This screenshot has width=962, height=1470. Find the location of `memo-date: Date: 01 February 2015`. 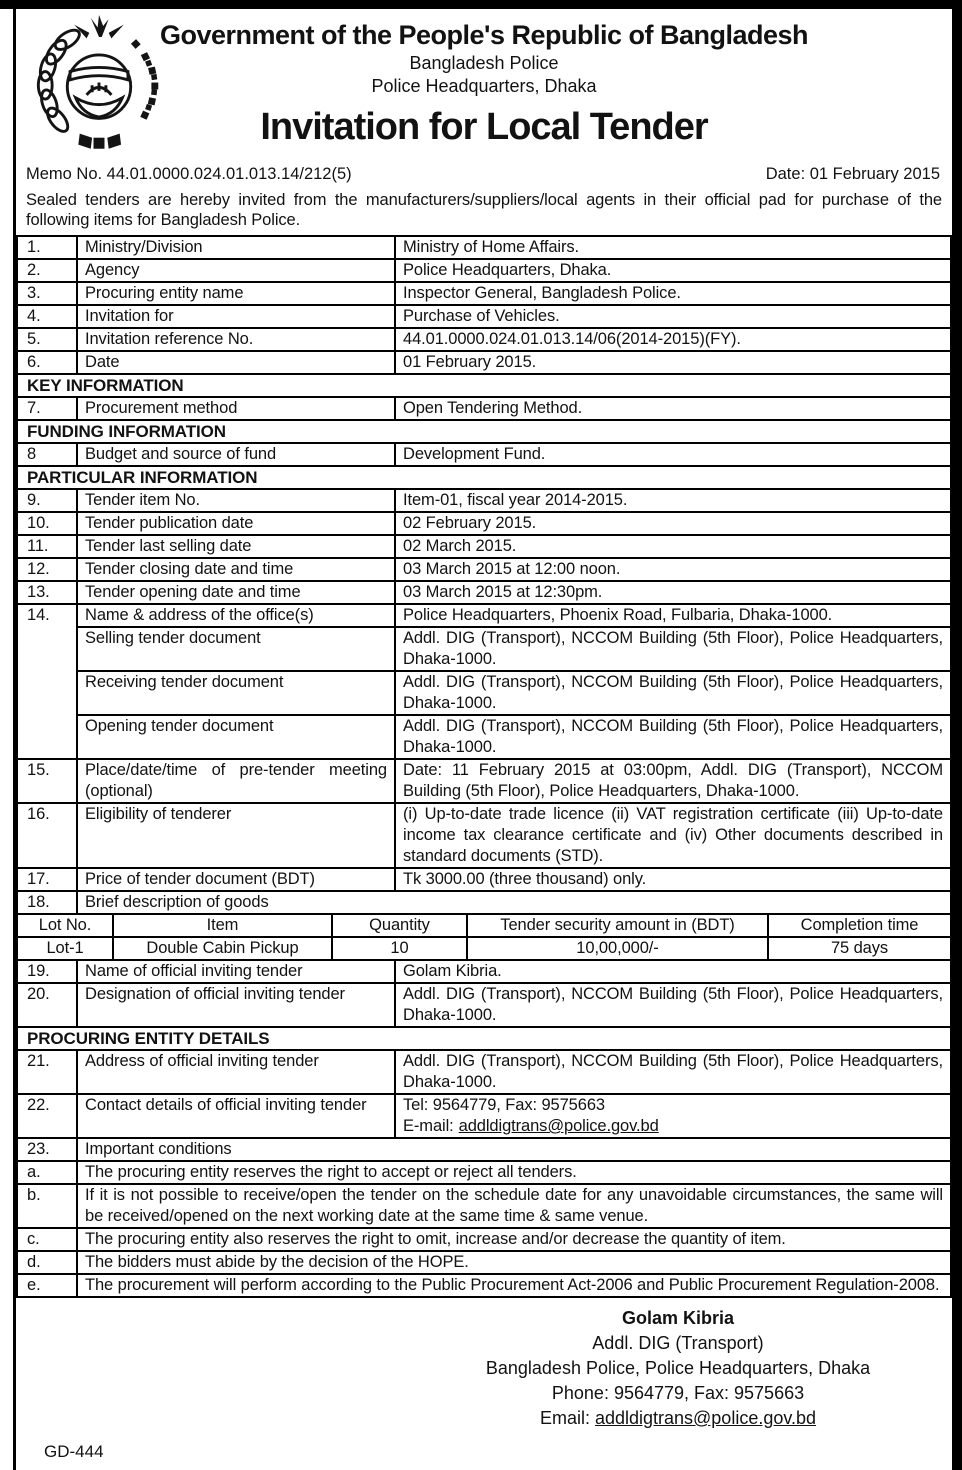

memo-date: Date: 01 February 2015 is located at coordinates (852, 174).